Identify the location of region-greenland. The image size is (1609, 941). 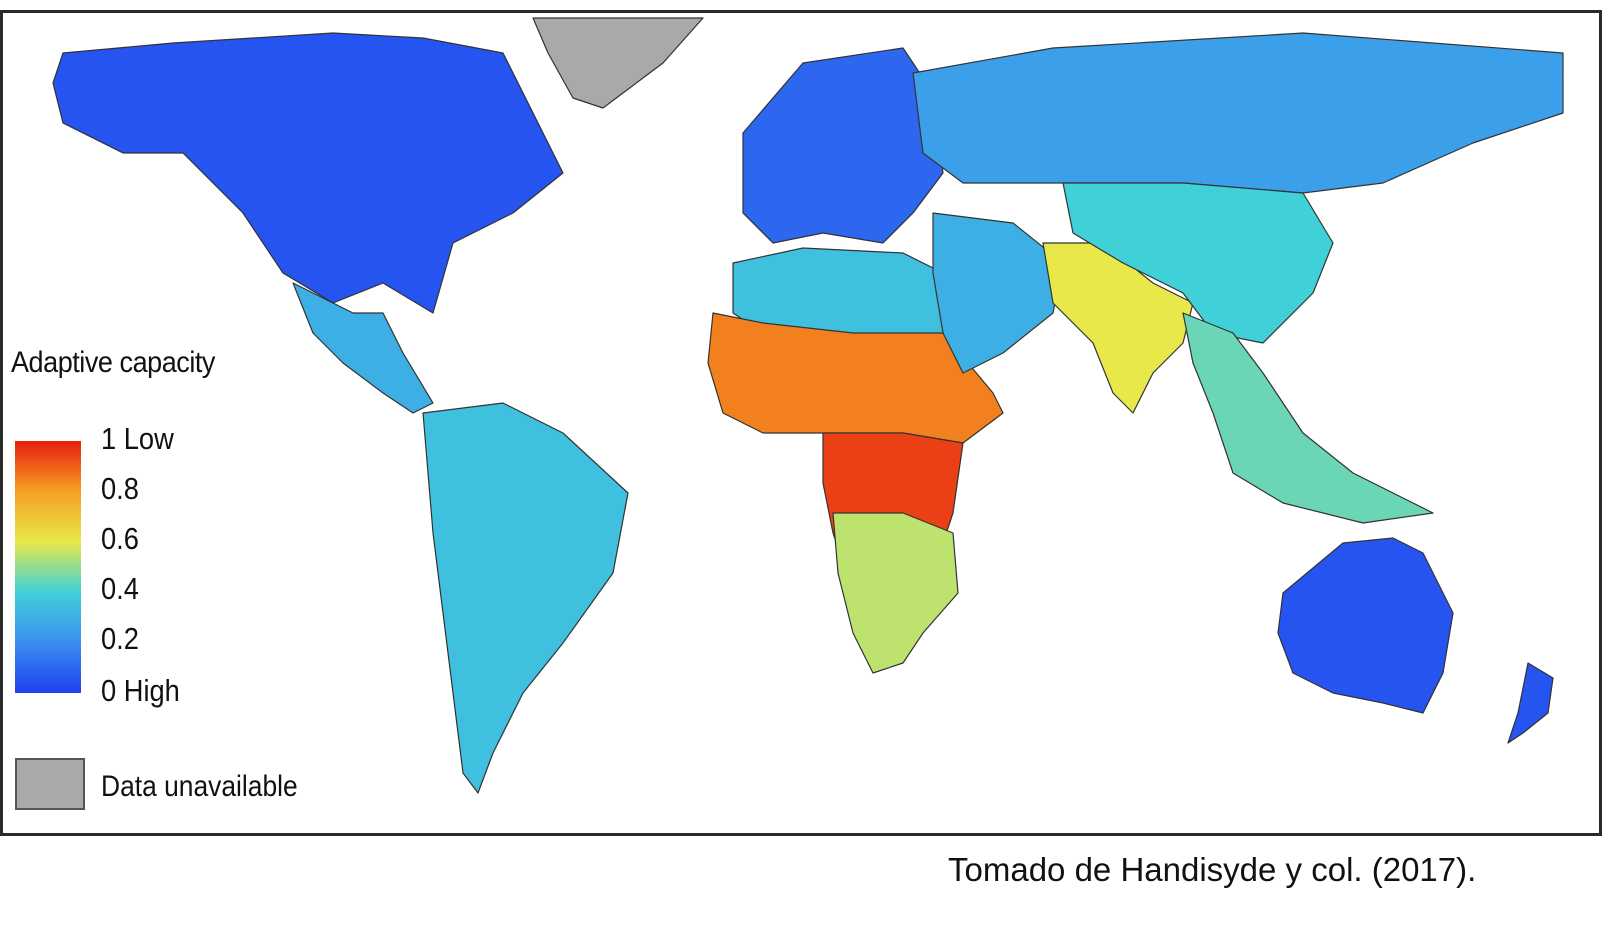
(618, 63).